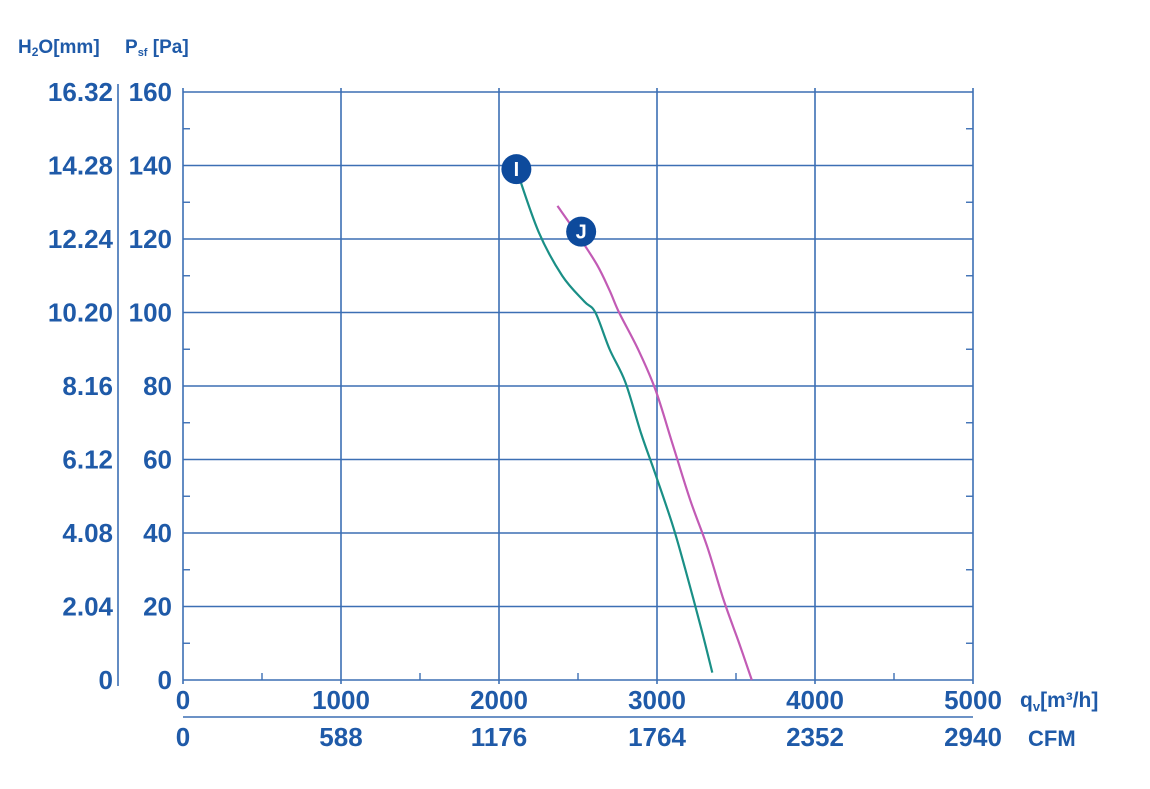 The image size is (1150, 789). What do you see at coordinates (1059, 701) in the screenshot?
I see `bottom-primary-axis-label: qv[m³/h]` at bounding box center [1059, 701].